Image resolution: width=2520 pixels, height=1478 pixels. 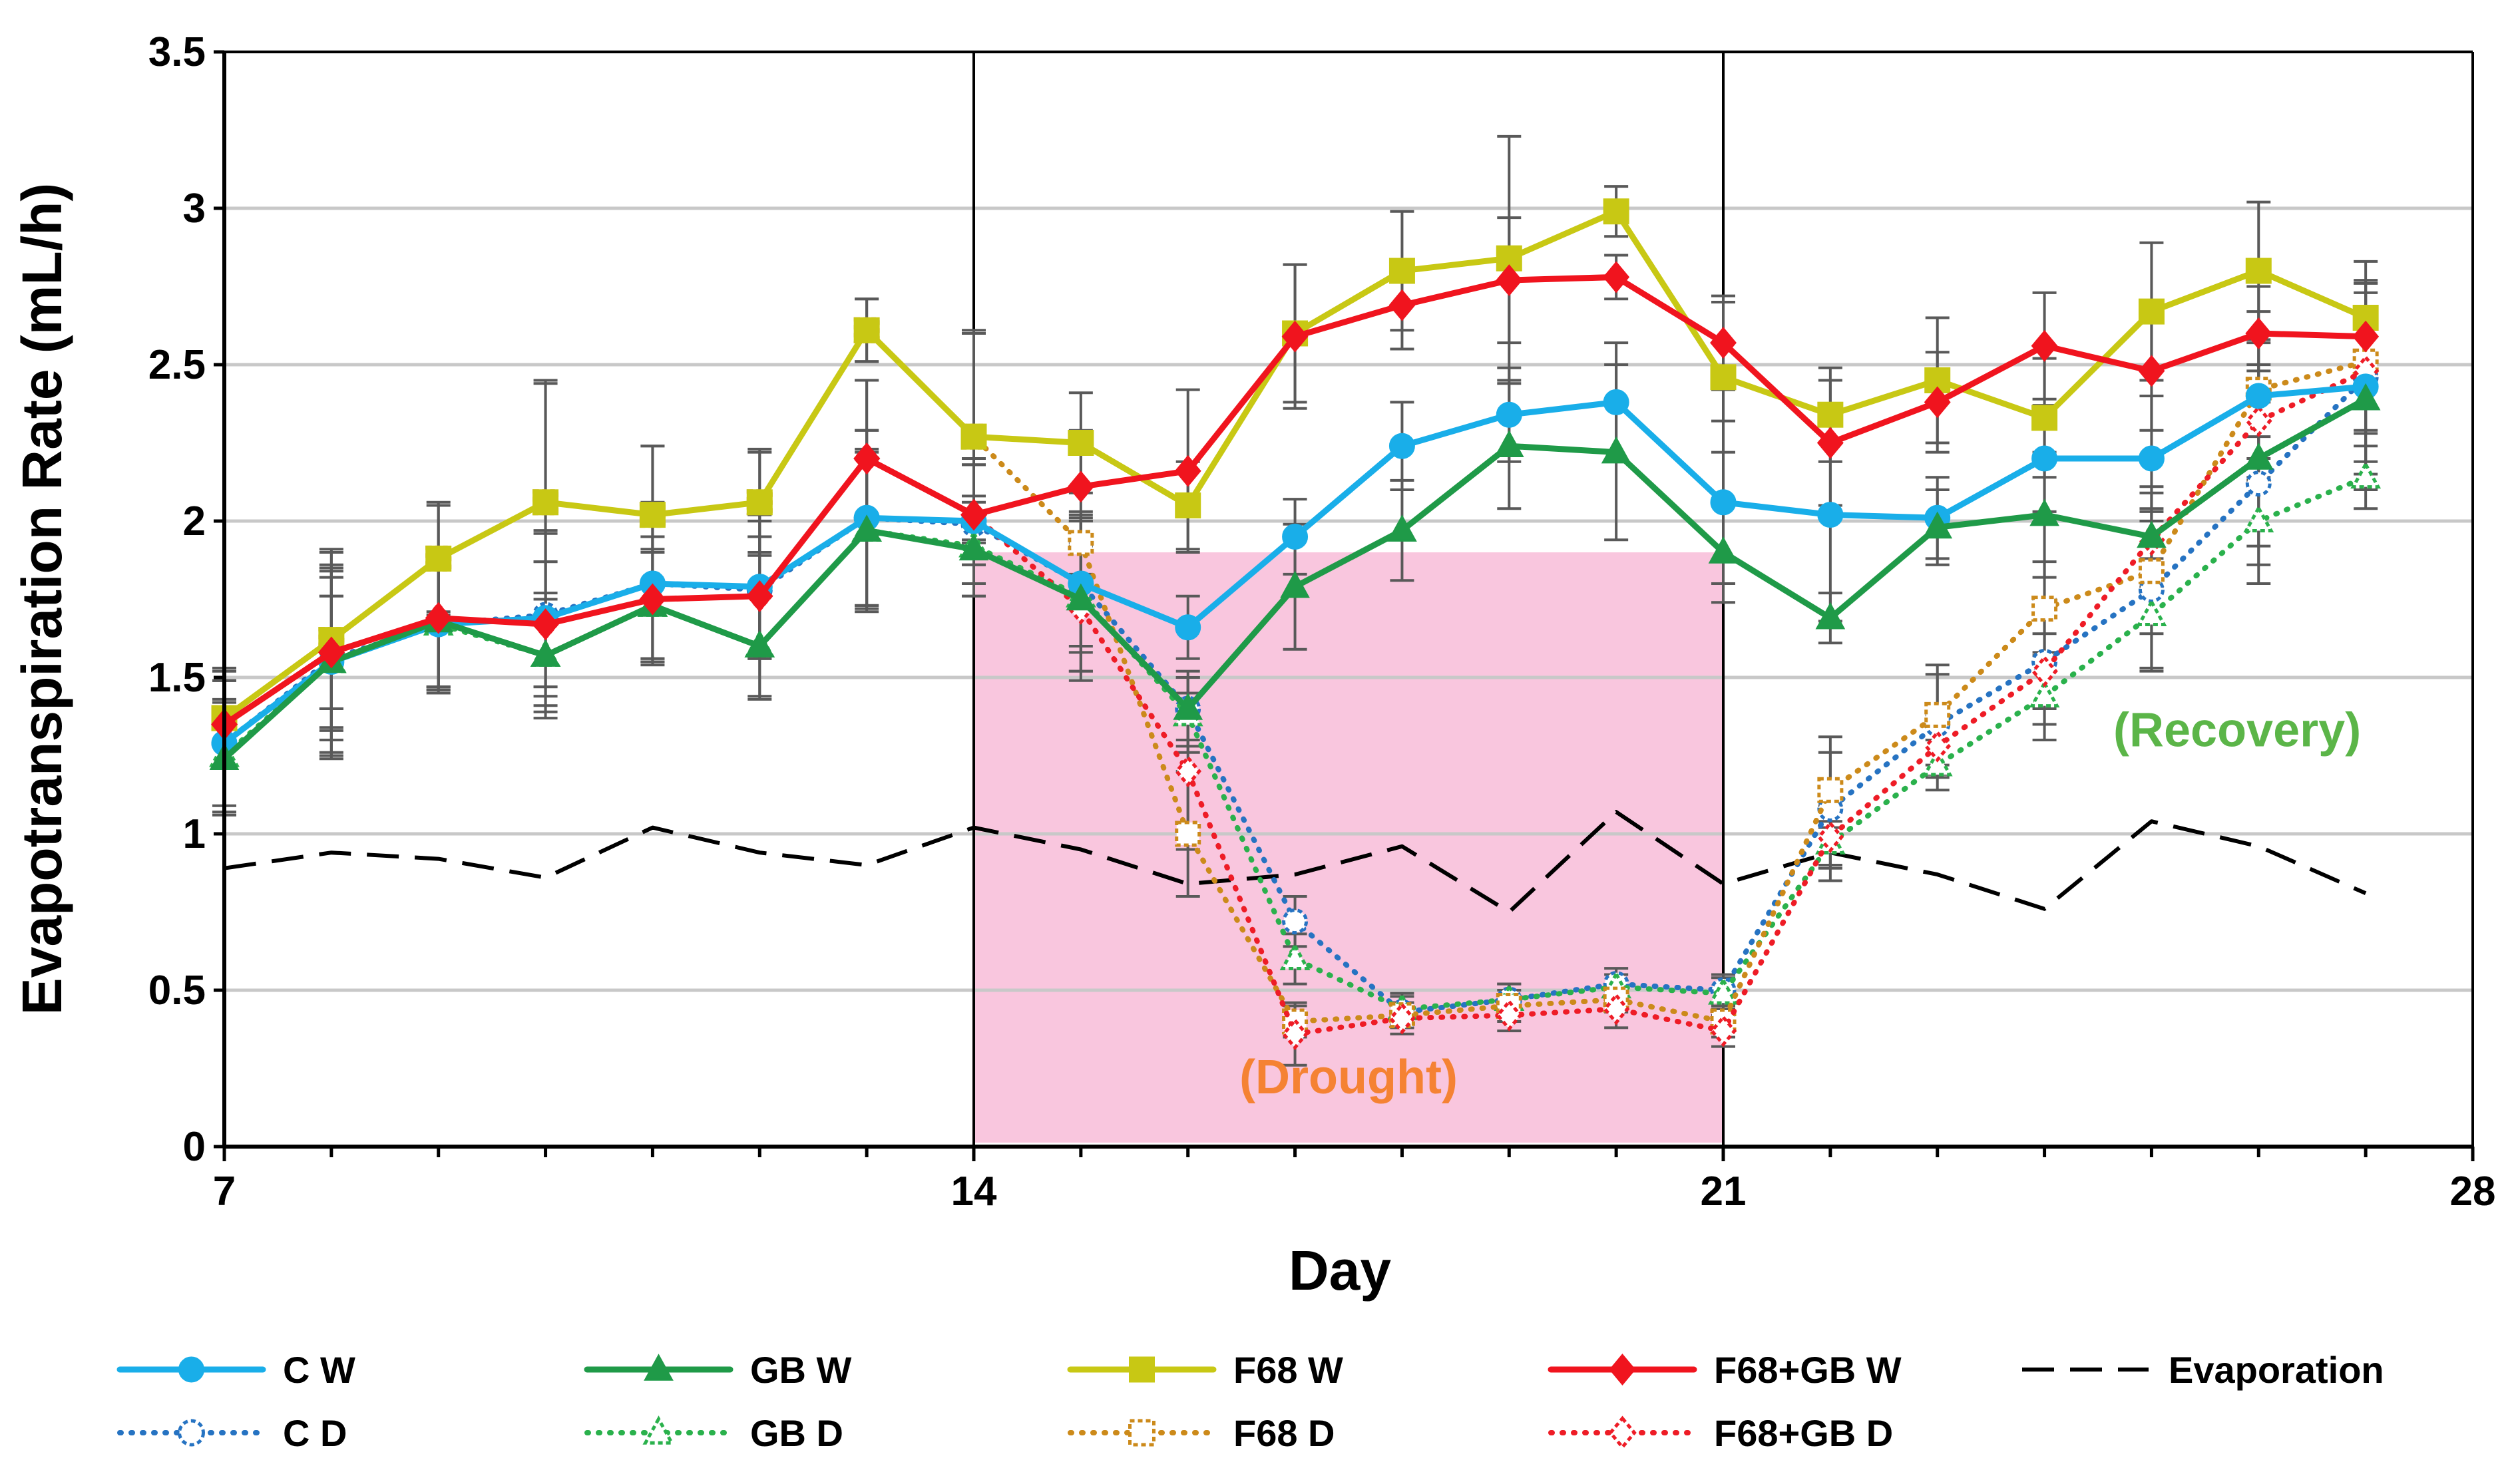 What do you see at coordinates (177, 678) in the screenshot?
I see `y-tick-label: 1.5` at bounding box center [177, 678].